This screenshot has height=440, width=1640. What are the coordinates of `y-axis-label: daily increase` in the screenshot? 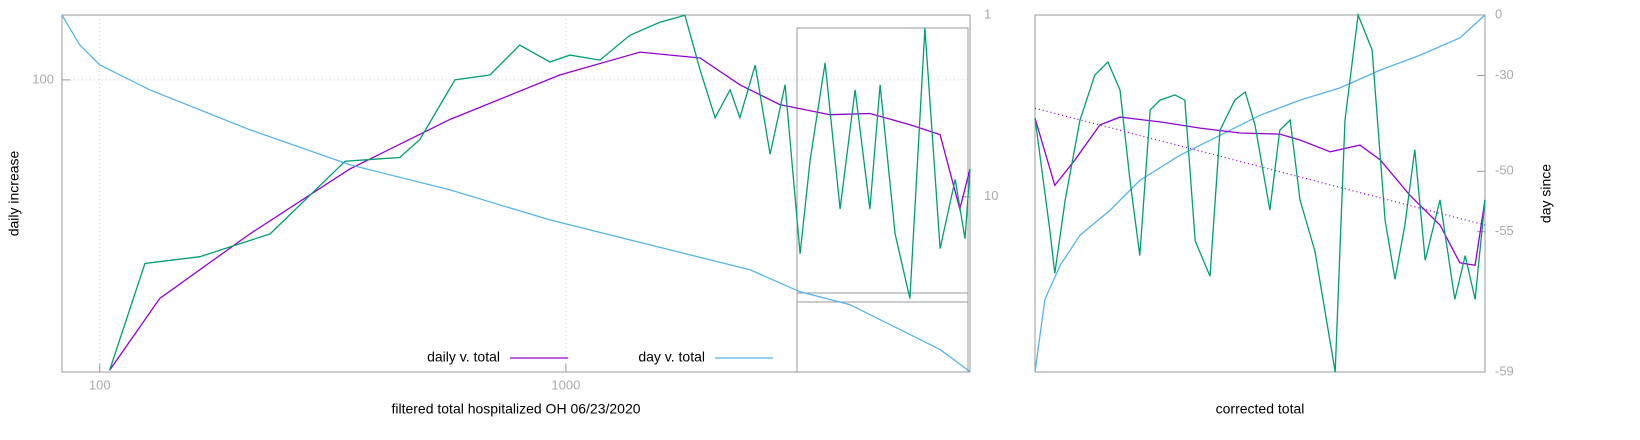 It's located at (14, 193).